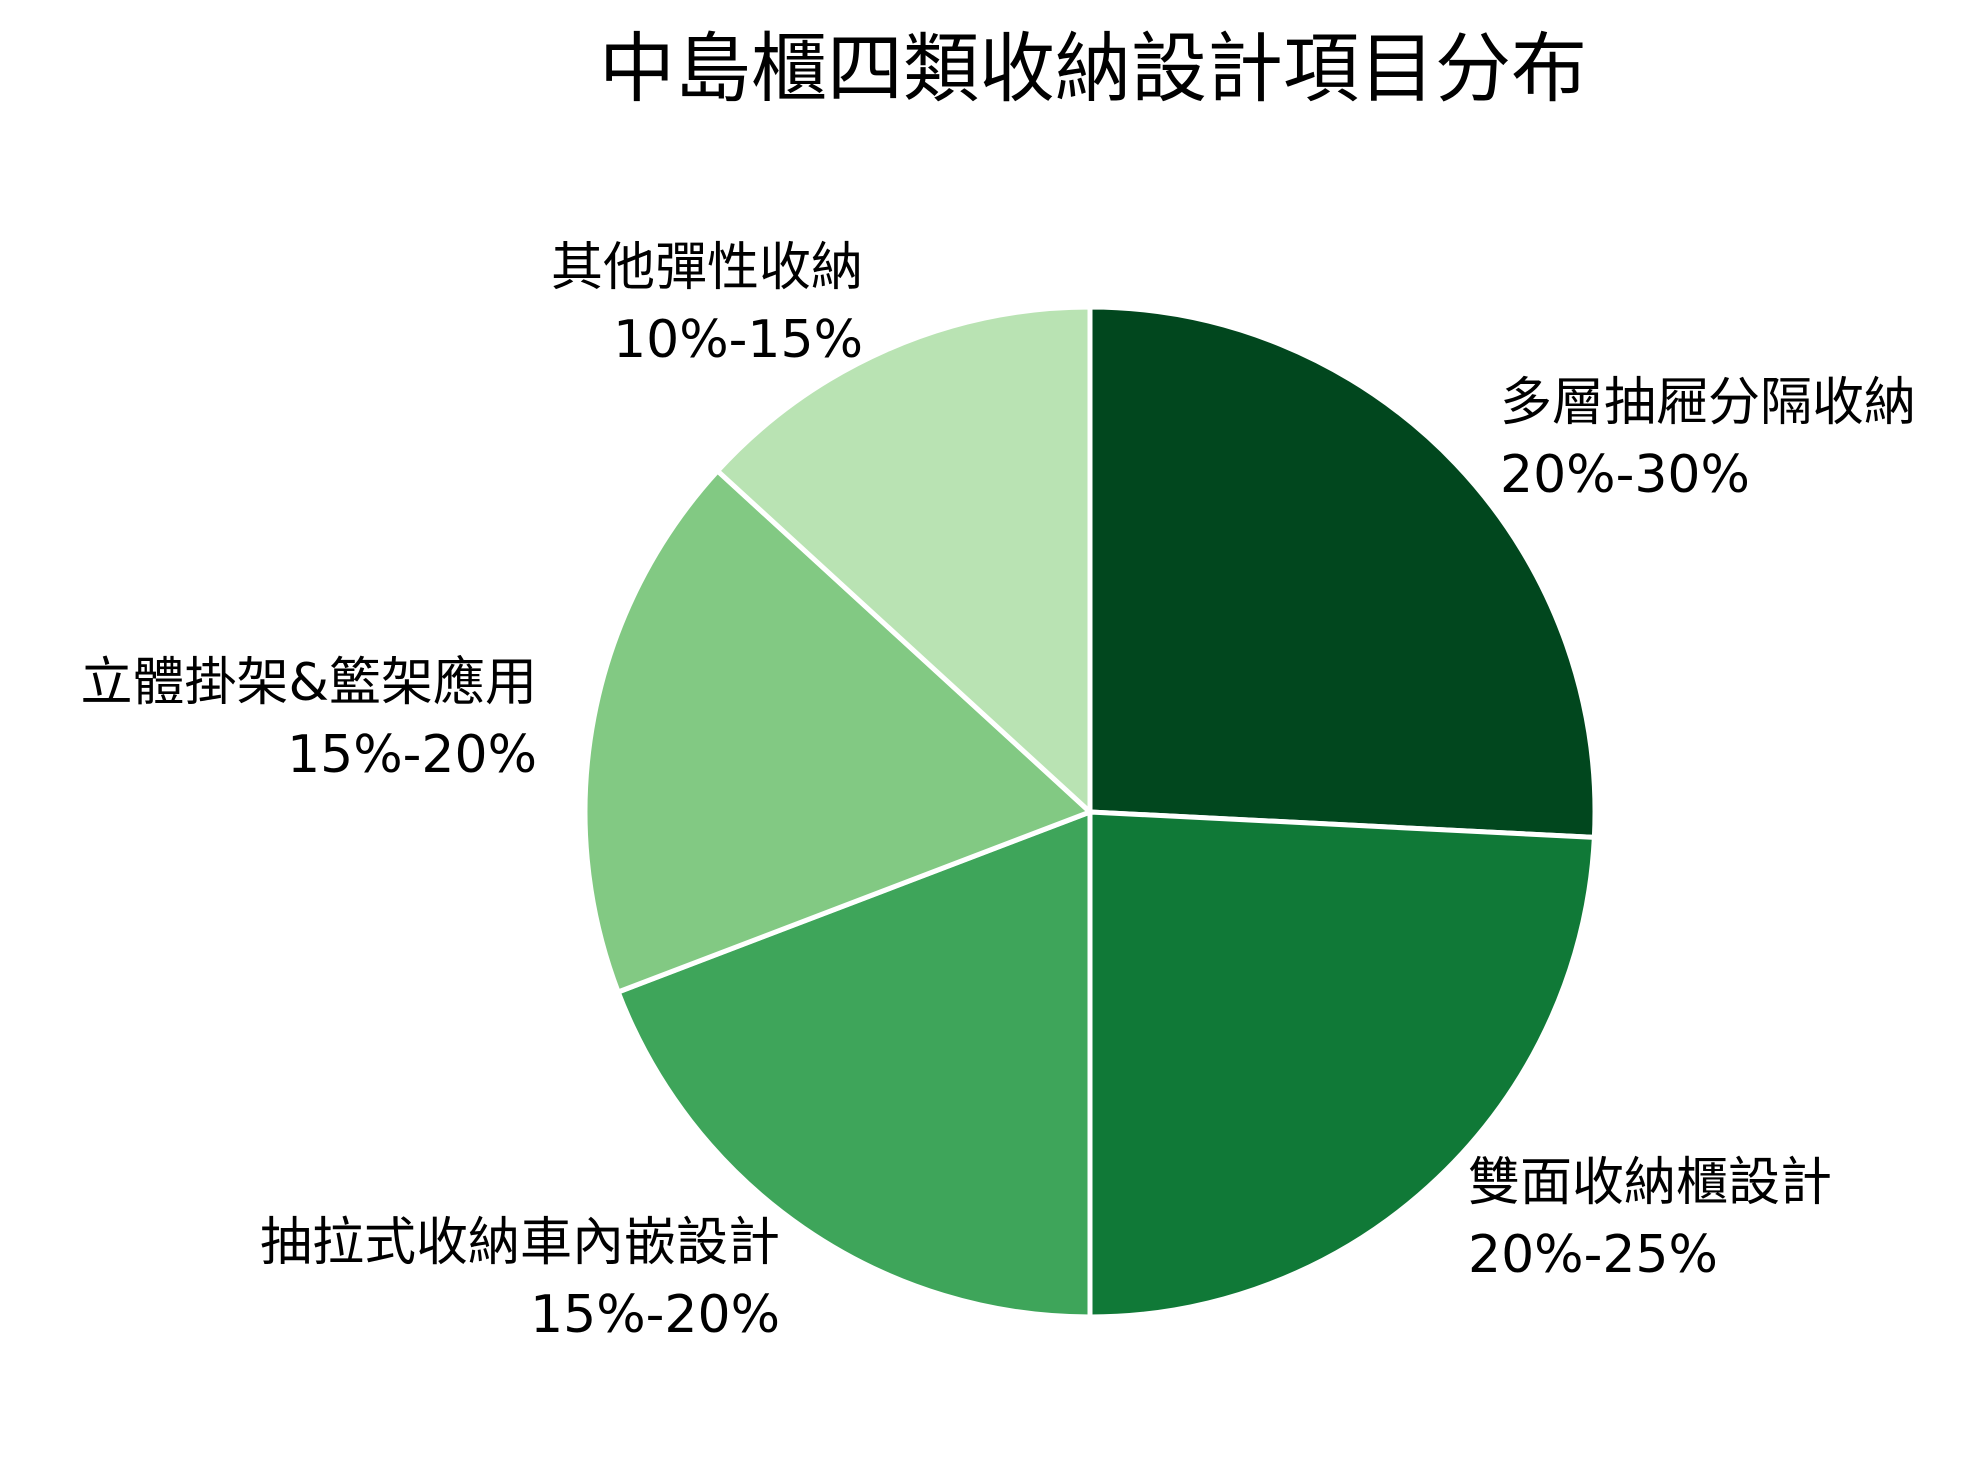 This screenshot has width=1986, height=1468. What do you see at coordinates (520, 1243) in the screenshot?
I see `slice-label-3: 抽拉式收納車內嵌設計` at bounding box center [520, 1243].